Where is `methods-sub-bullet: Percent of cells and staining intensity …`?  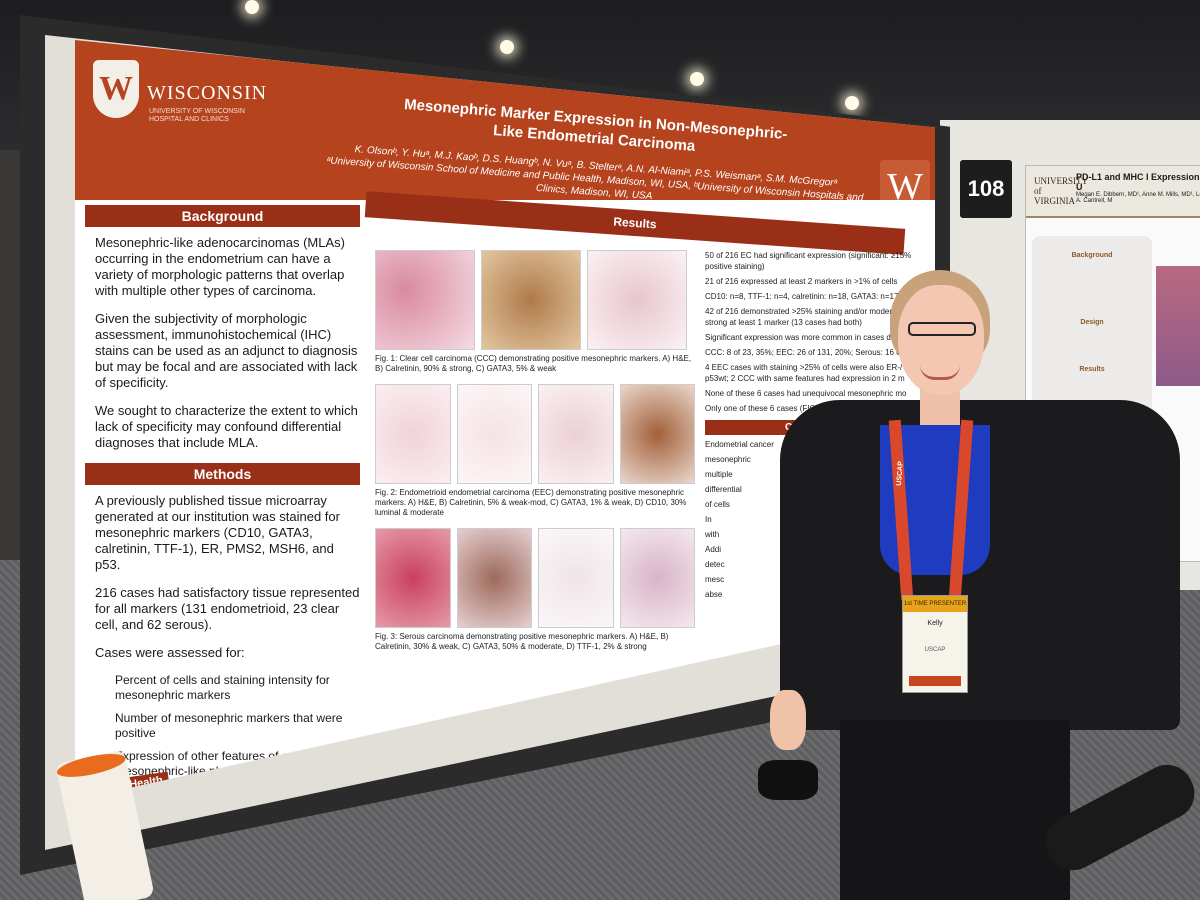 methods-sub-bullet: Percent of cells and staining intensity … is located at coordinates (222, 687).